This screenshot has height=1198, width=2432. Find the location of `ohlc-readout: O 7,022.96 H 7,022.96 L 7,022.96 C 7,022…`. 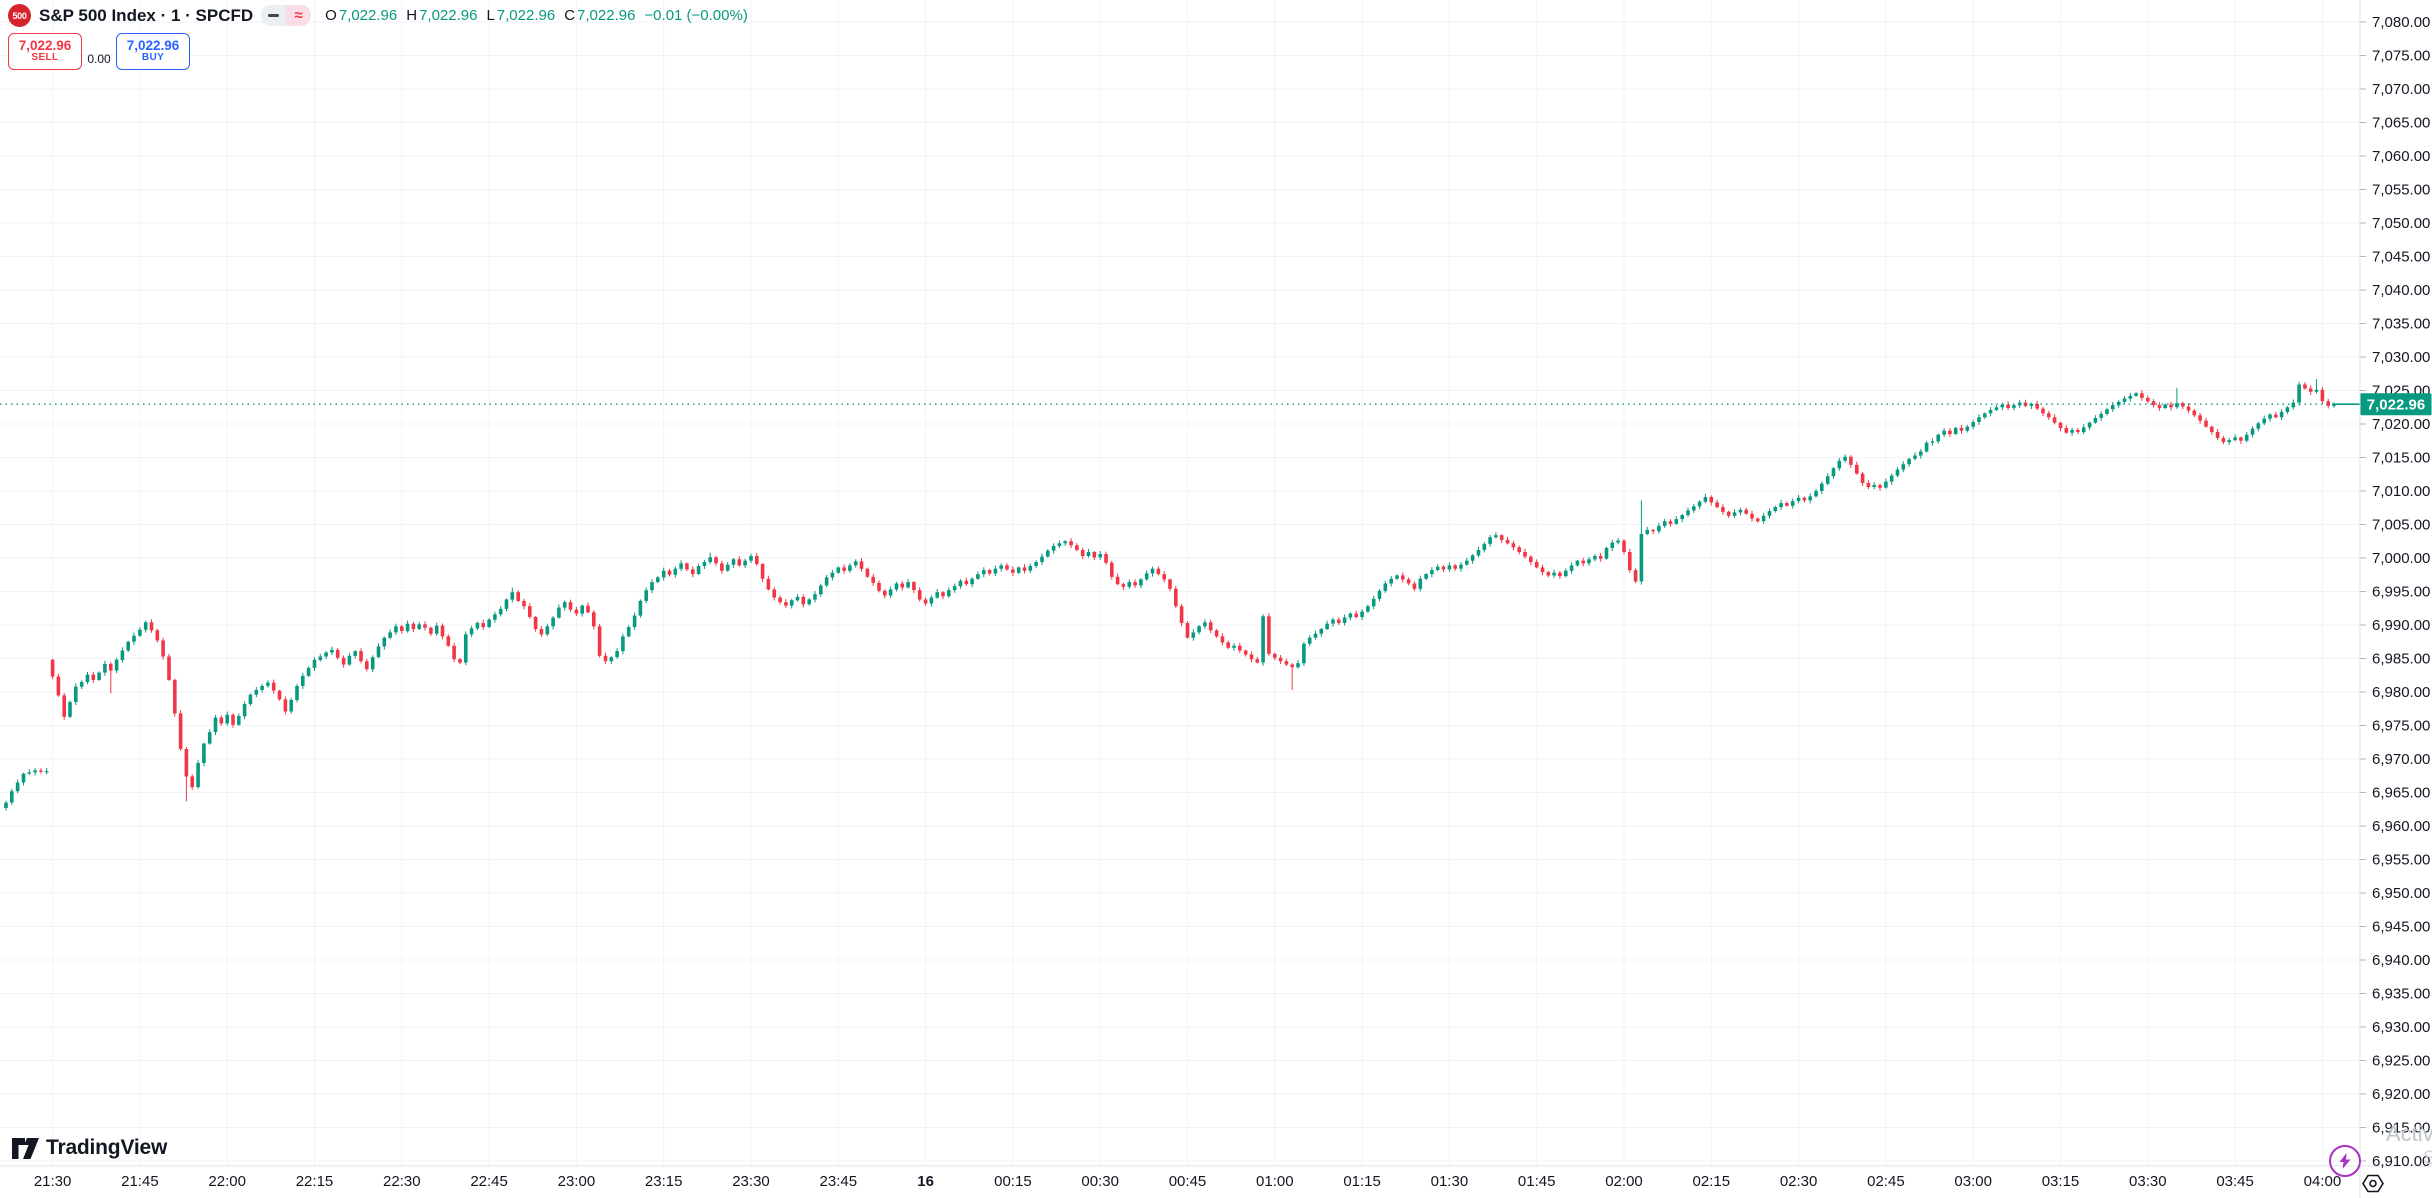

ohlc-readout: O 7,022.96 H 7,022.96 L 7,022.96 C 7,022… is located at coordinates (535, 15).